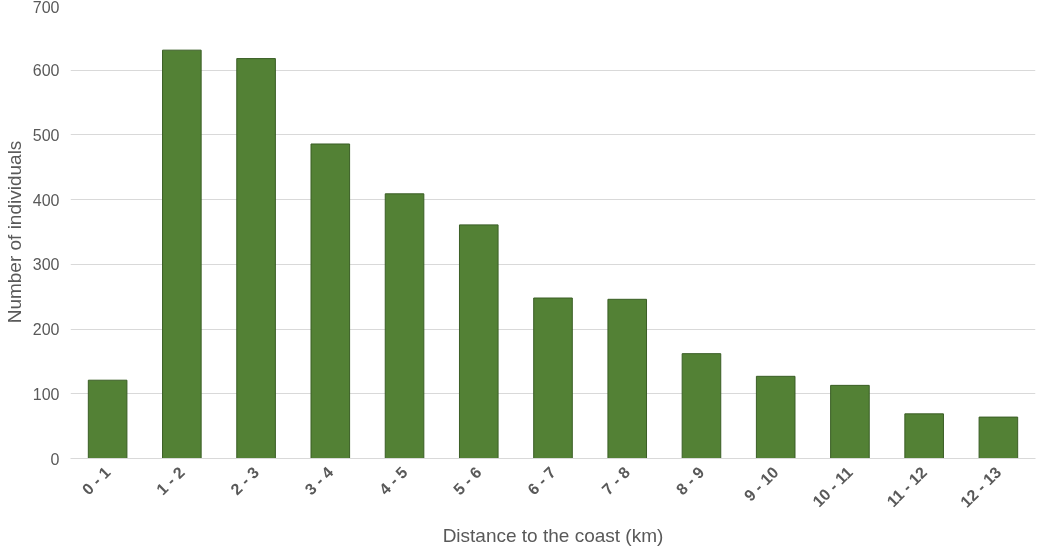 The image size is (1044, 552). I want to click on x-tick-label: 10 - 11, so click(832, 487).